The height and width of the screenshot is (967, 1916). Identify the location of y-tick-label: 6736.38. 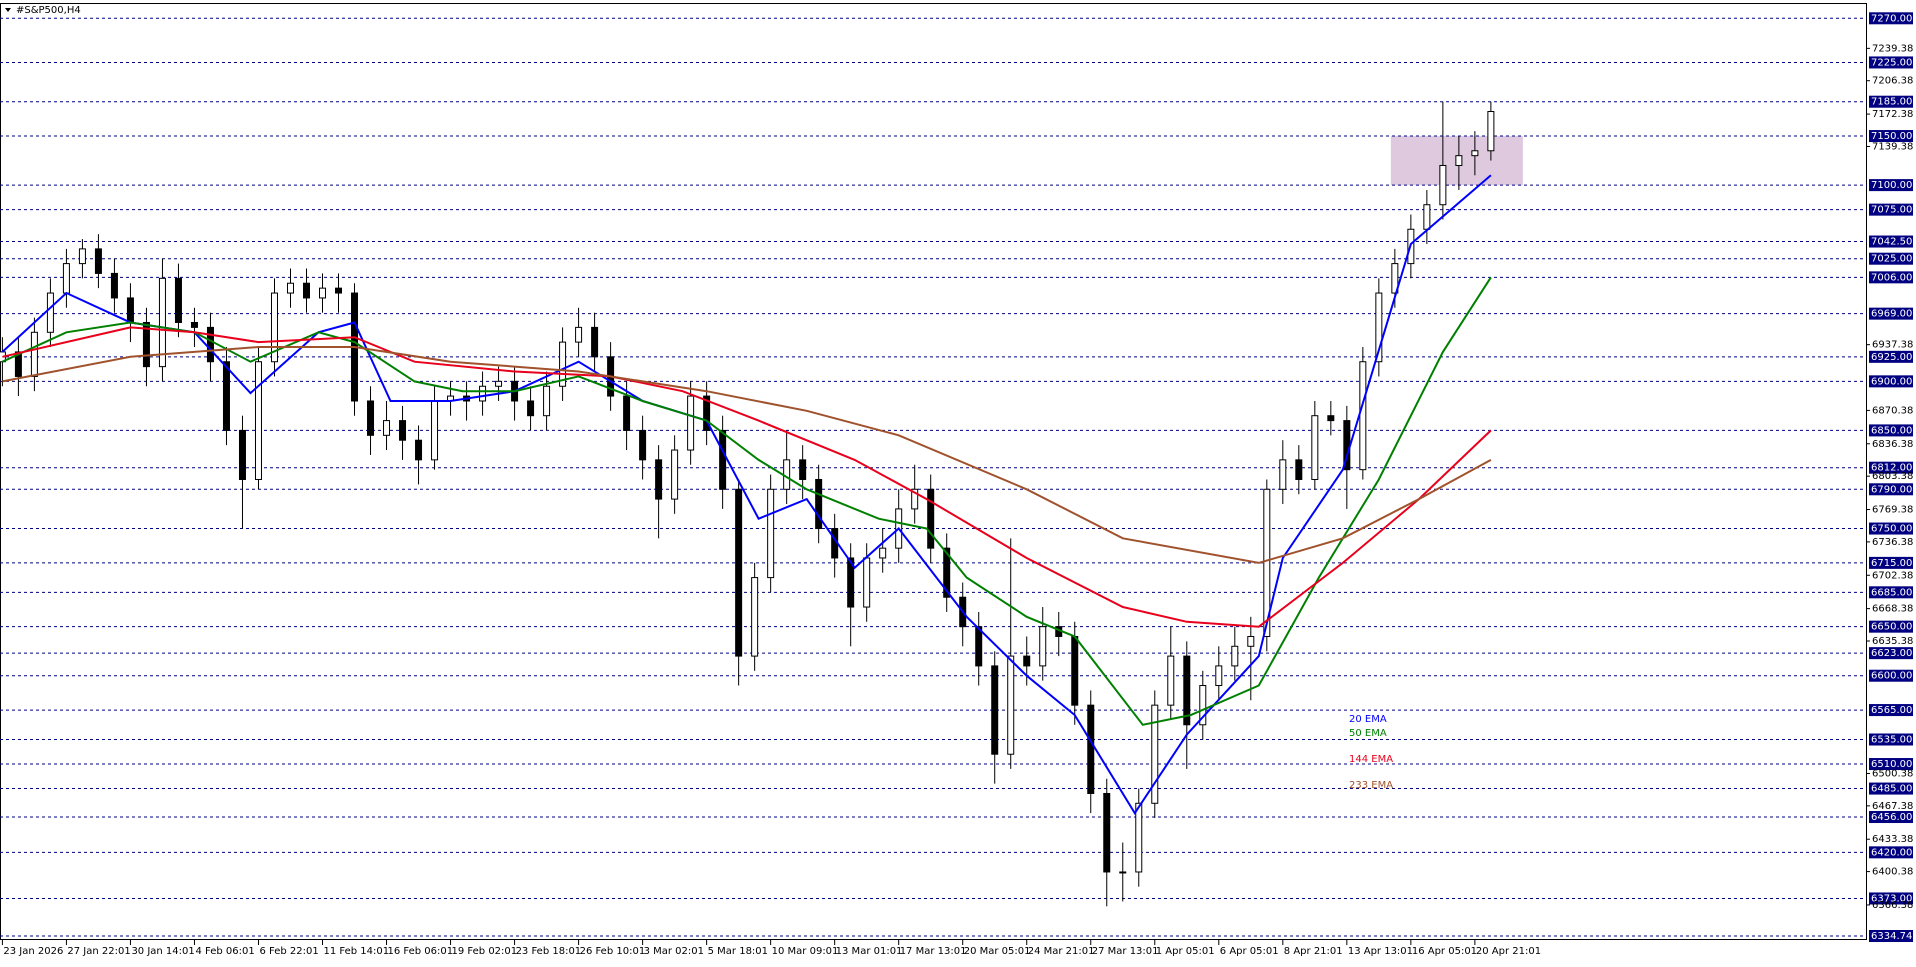
(1892, 542).